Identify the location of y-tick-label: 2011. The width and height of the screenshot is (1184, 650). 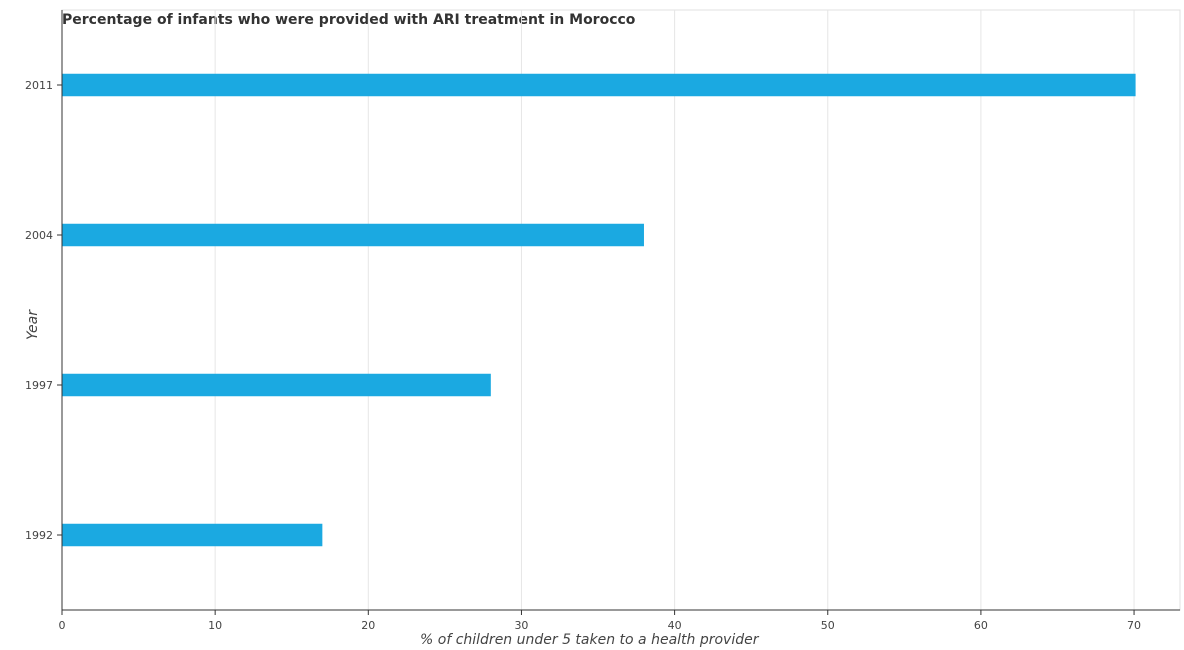
(39, 85).